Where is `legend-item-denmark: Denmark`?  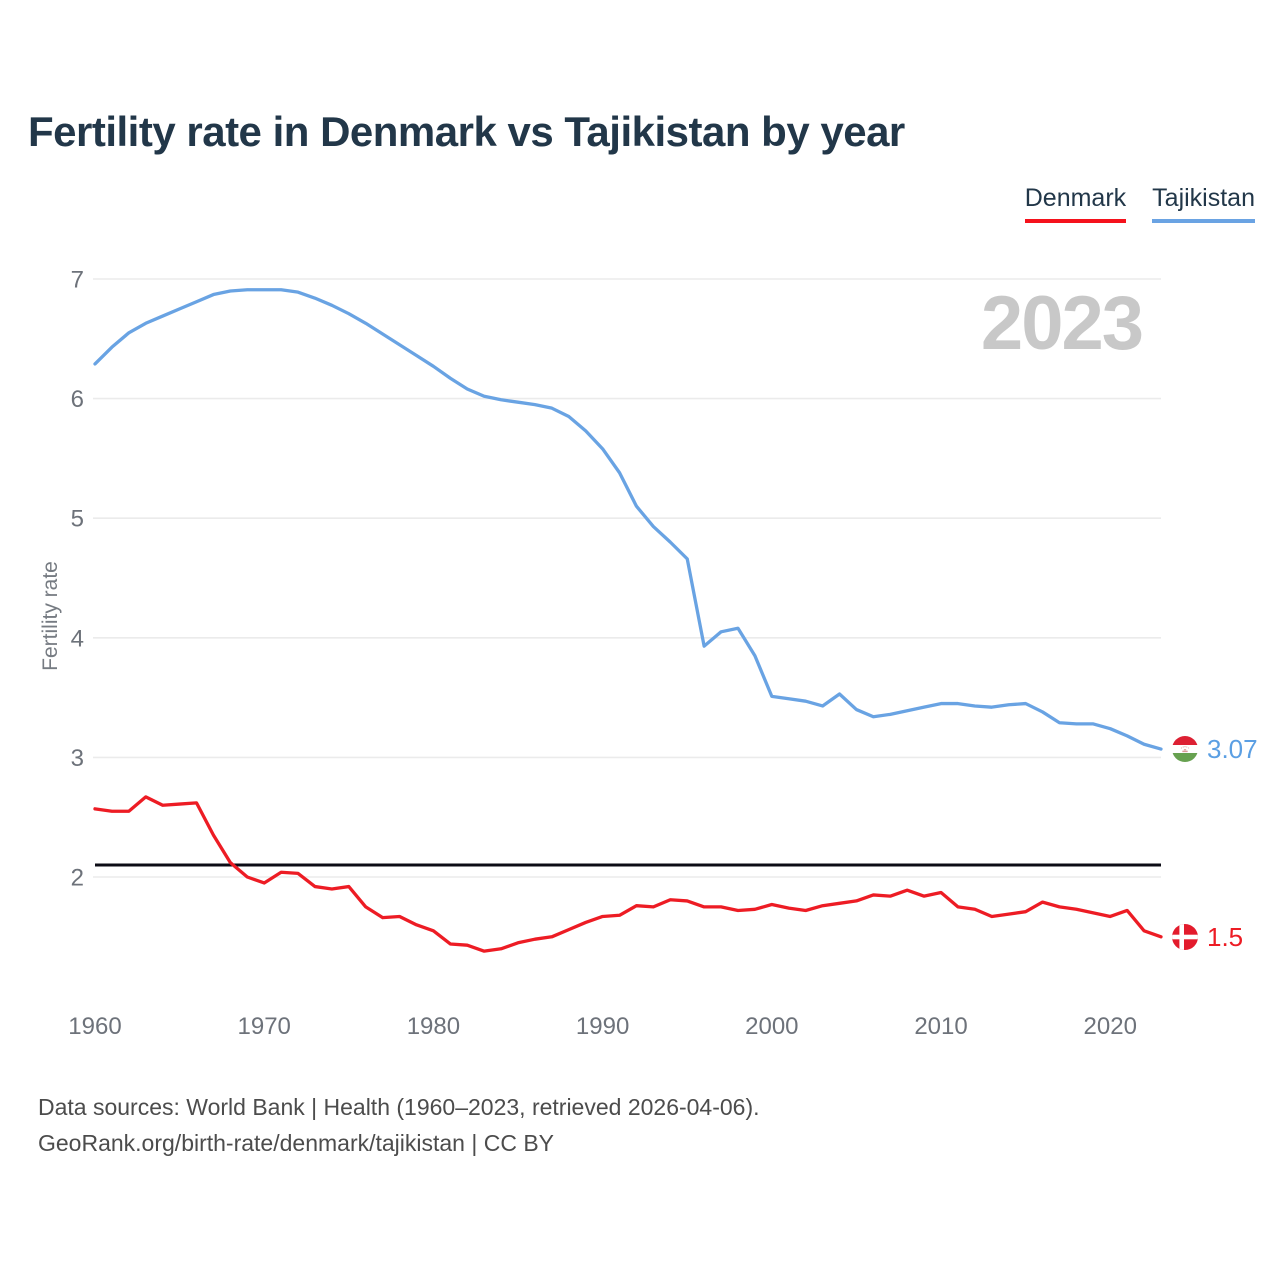 legend-item-denmark: Denmark is located at coordinates (1075, 203).